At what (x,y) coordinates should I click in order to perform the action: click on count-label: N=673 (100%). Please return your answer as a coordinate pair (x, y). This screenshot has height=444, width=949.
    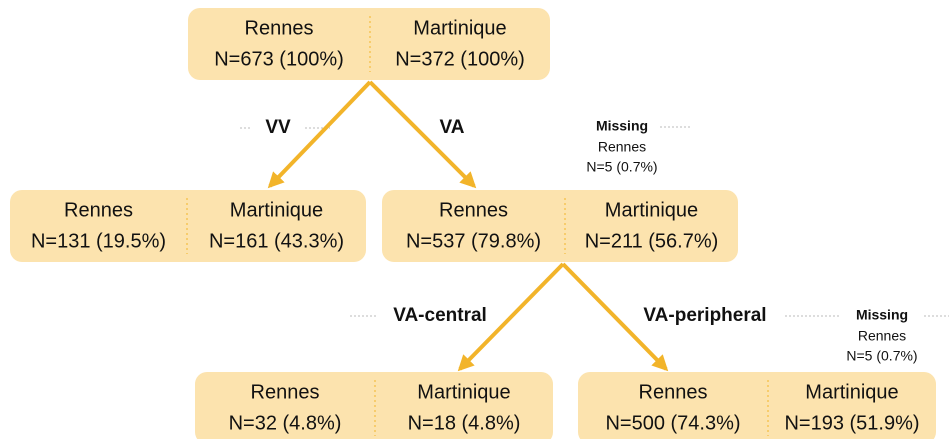
    Looking at the image, I should click on (279, 59).